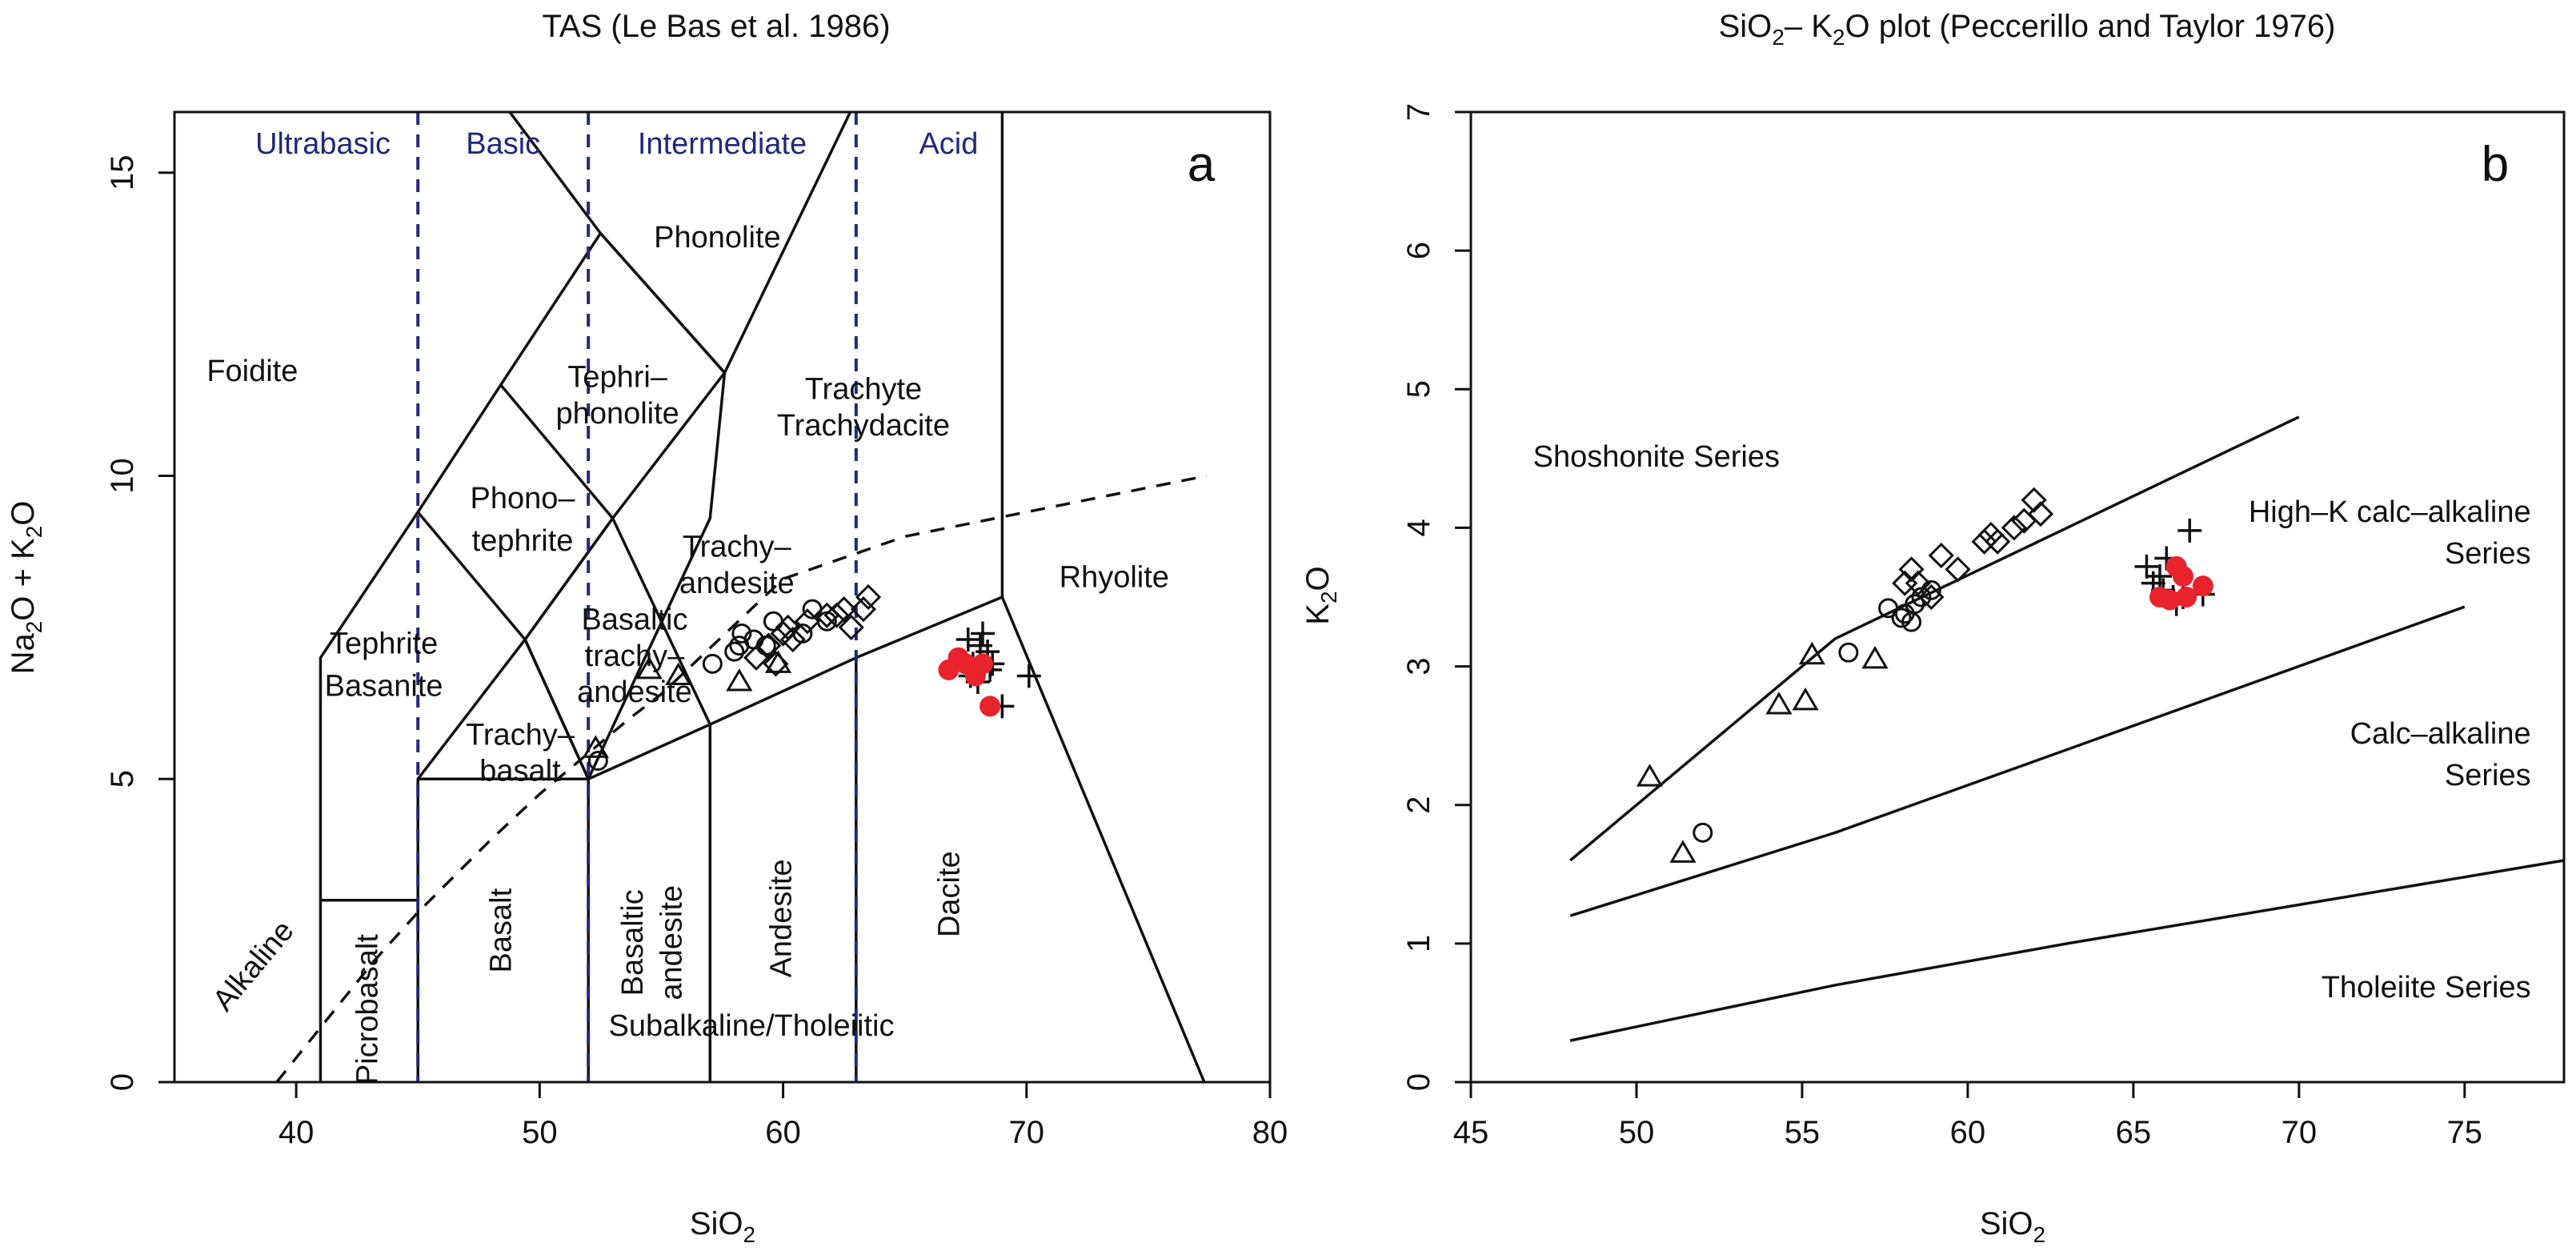 This screenshot has height=1251, width=2576. Describe the element at coordinates (2134, 1132) in the screenshot. I see `k2o-x-tick-label: 65` at that location.